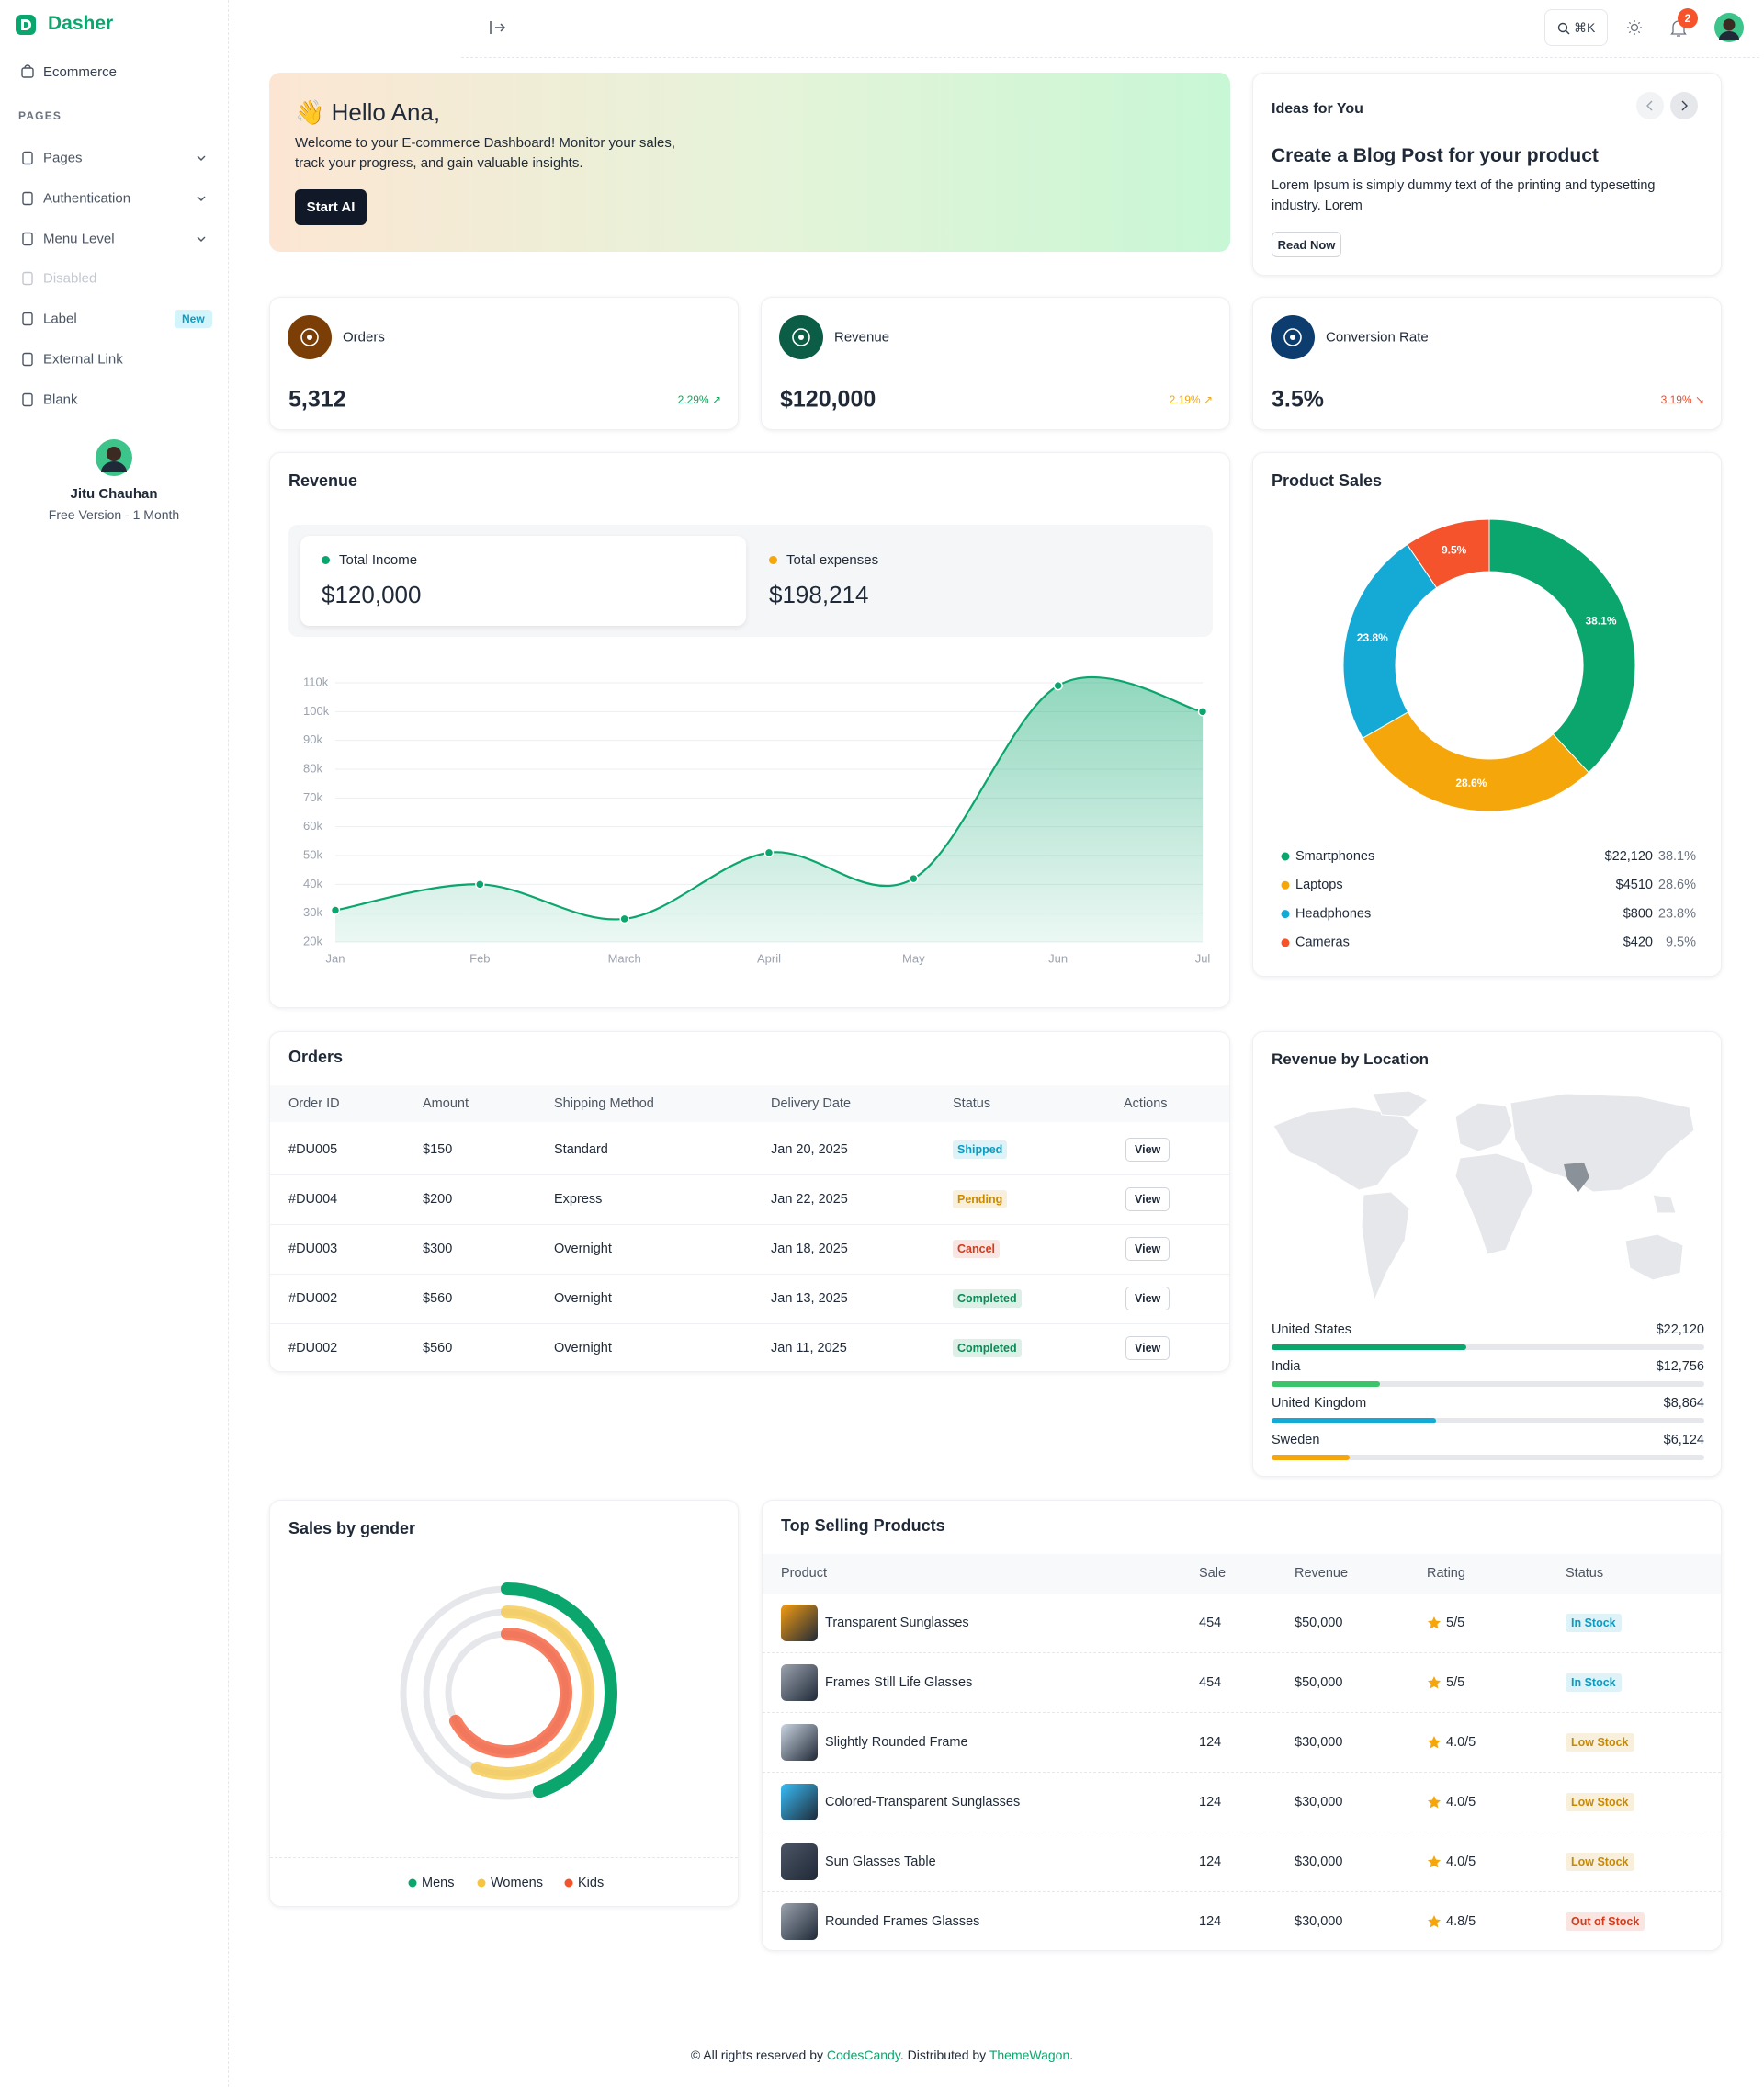 The image size is (1764, 2087). I want to click on cell: #DU005, so click(313, 1150).